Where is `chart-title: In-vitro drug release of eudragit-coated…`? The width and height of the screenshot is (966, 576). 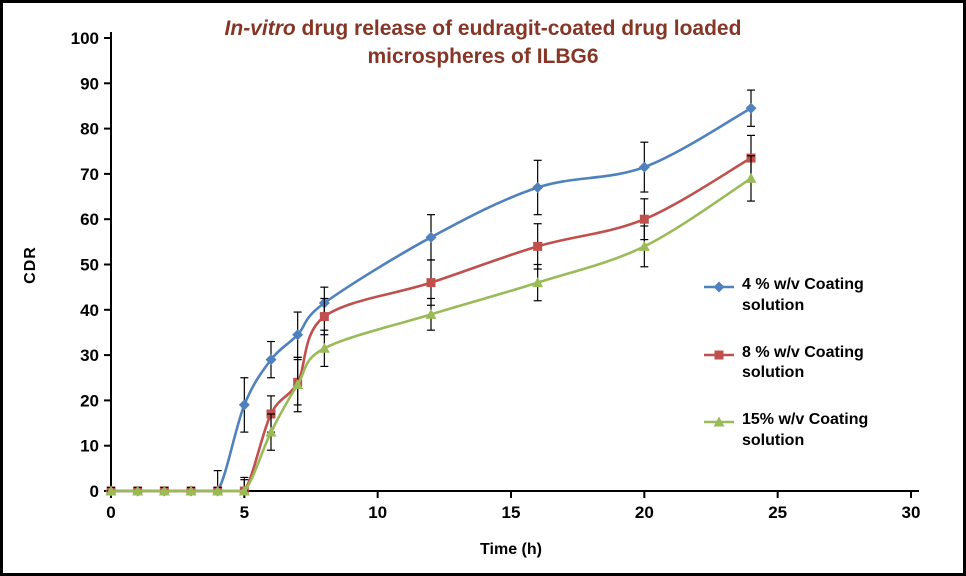
chart-title: In-vitro drug release of eudragit-coated… is located at coordinates (483, 43).